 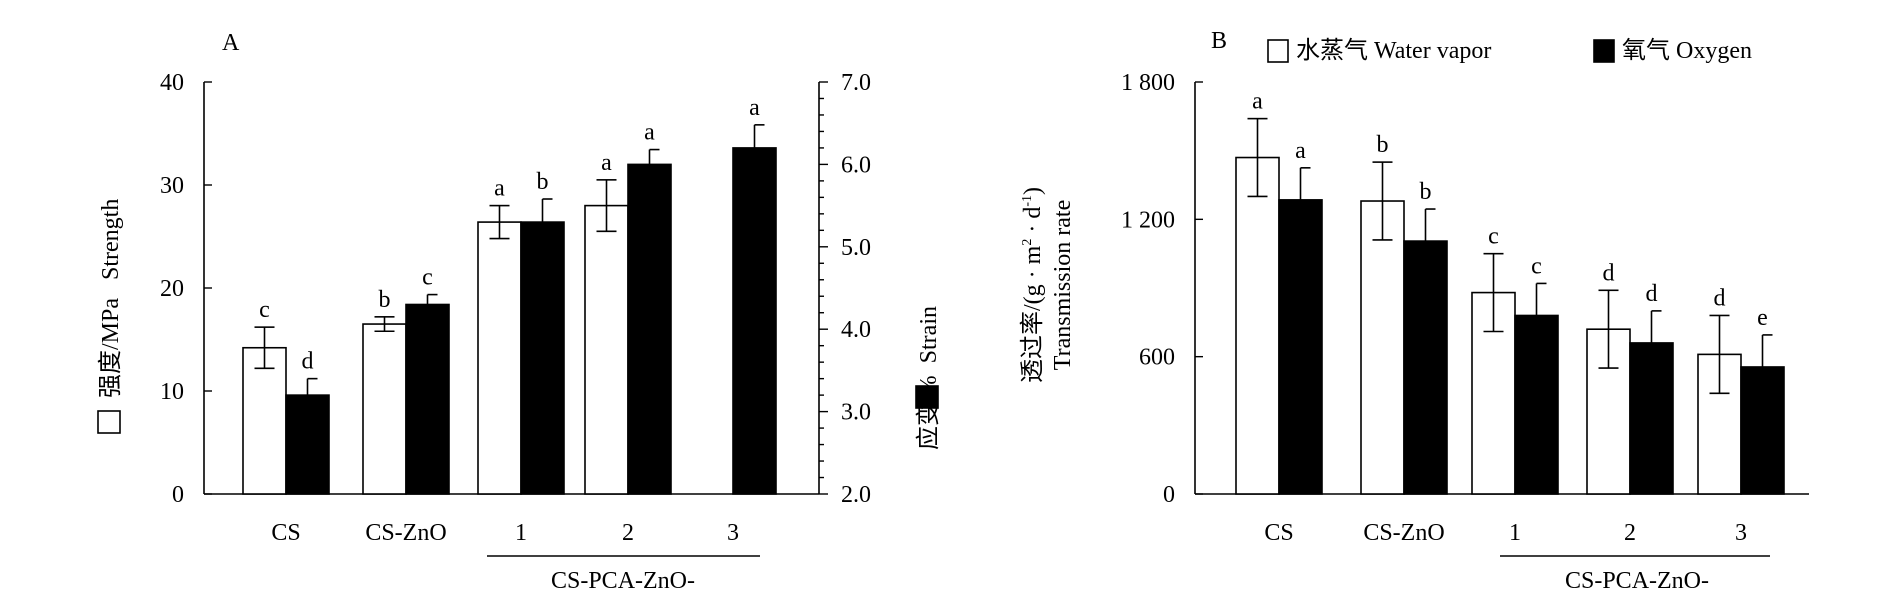 What do you see at coordinates (109, 422) in the screenshot?
I see `panel-a-strength-swatch` at bounding box center [109, 422].